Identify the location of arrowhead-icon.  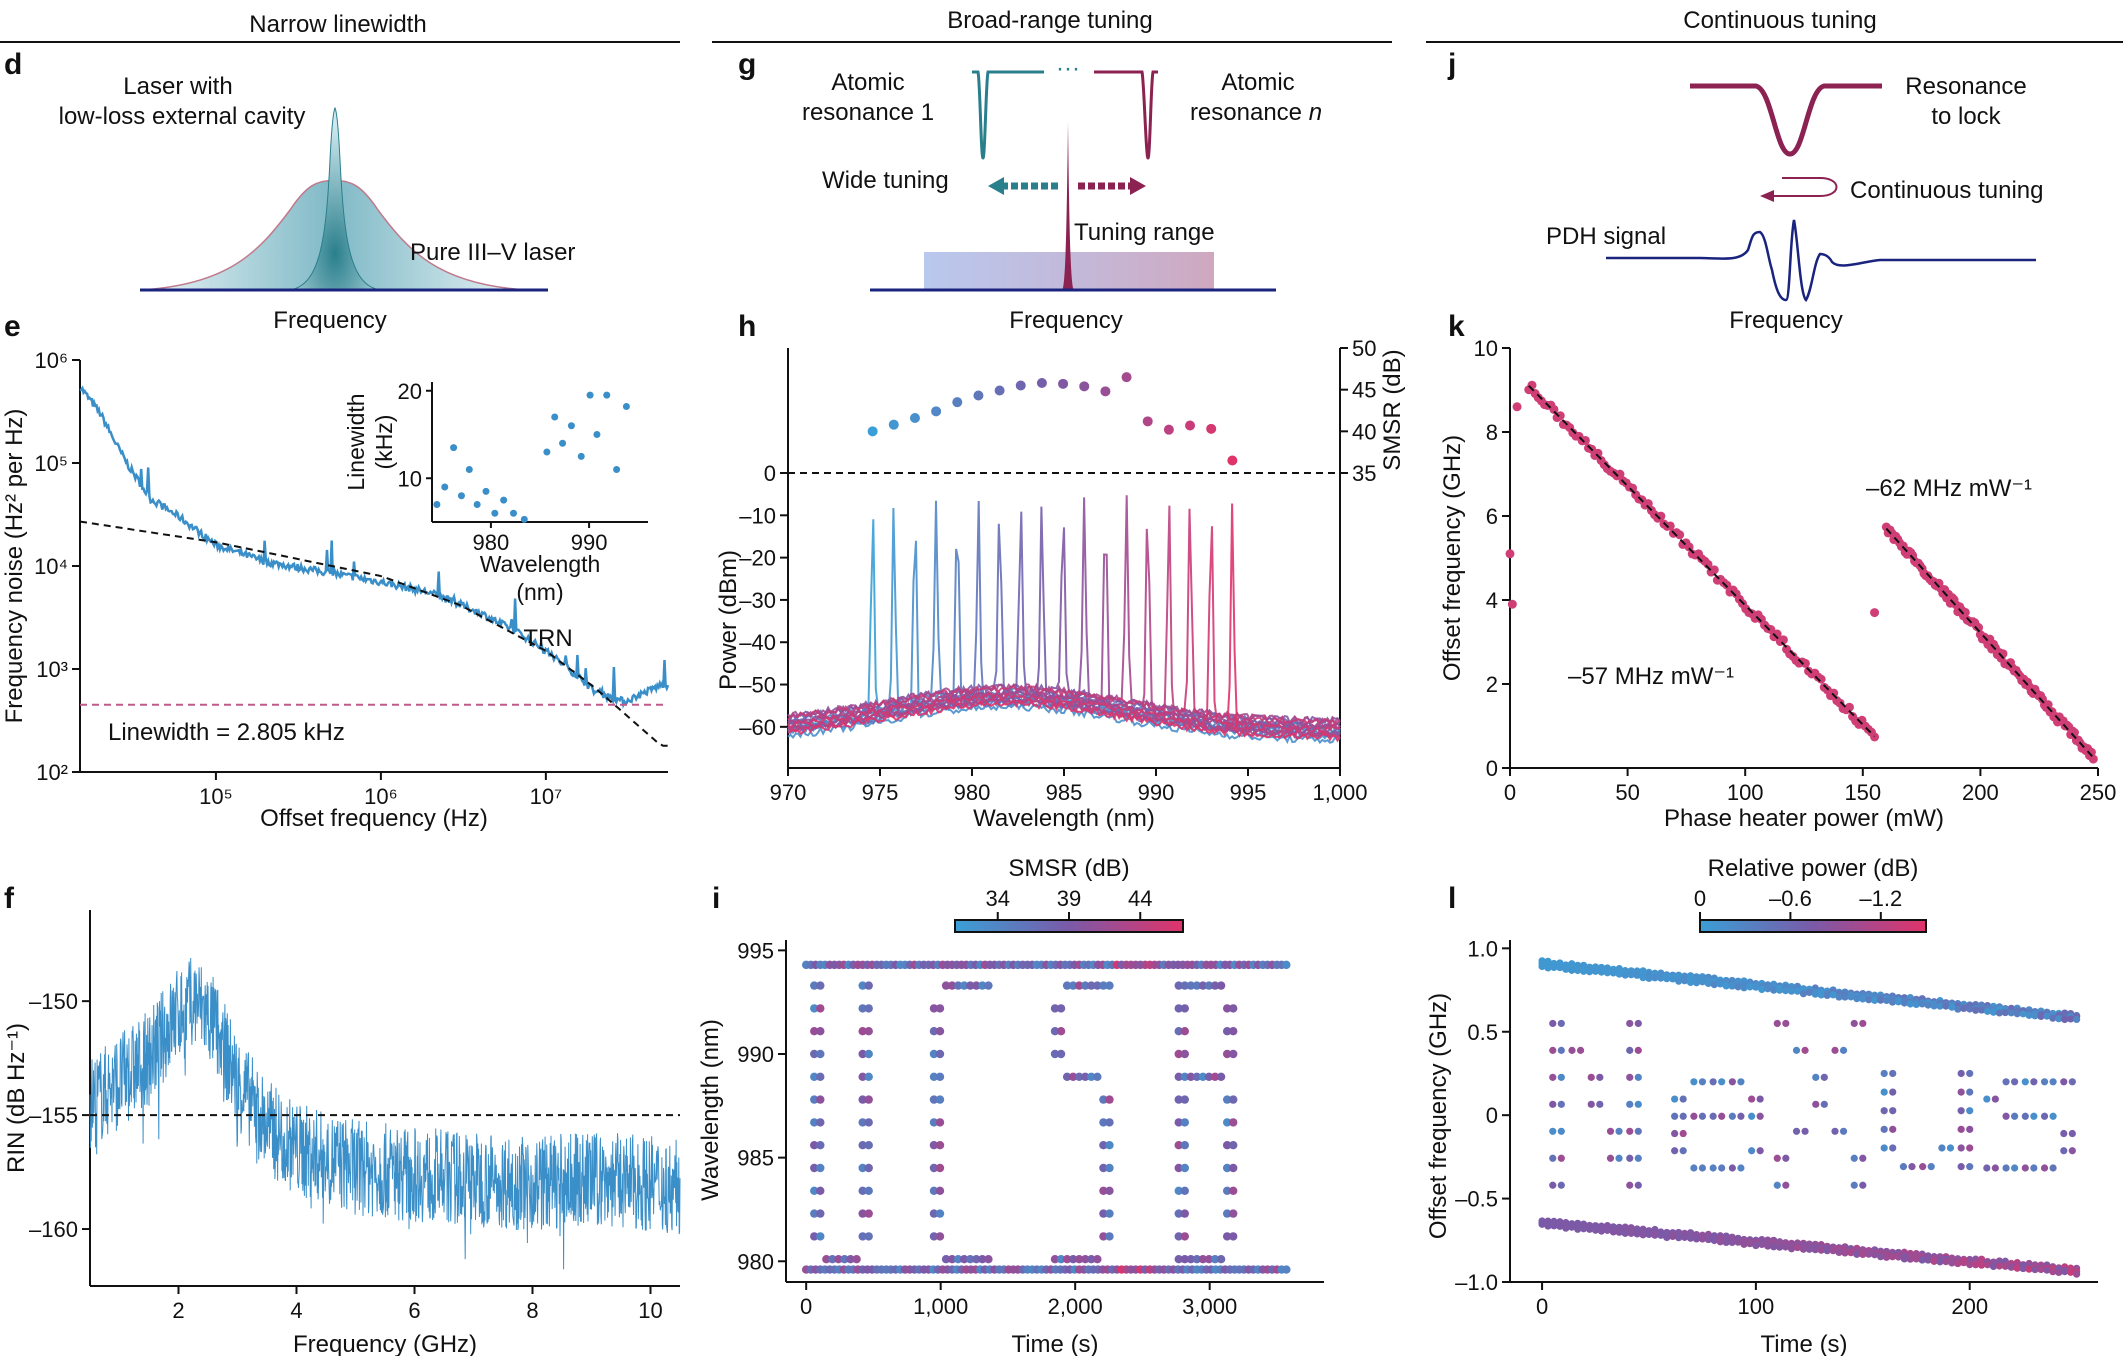
(1767, 196).